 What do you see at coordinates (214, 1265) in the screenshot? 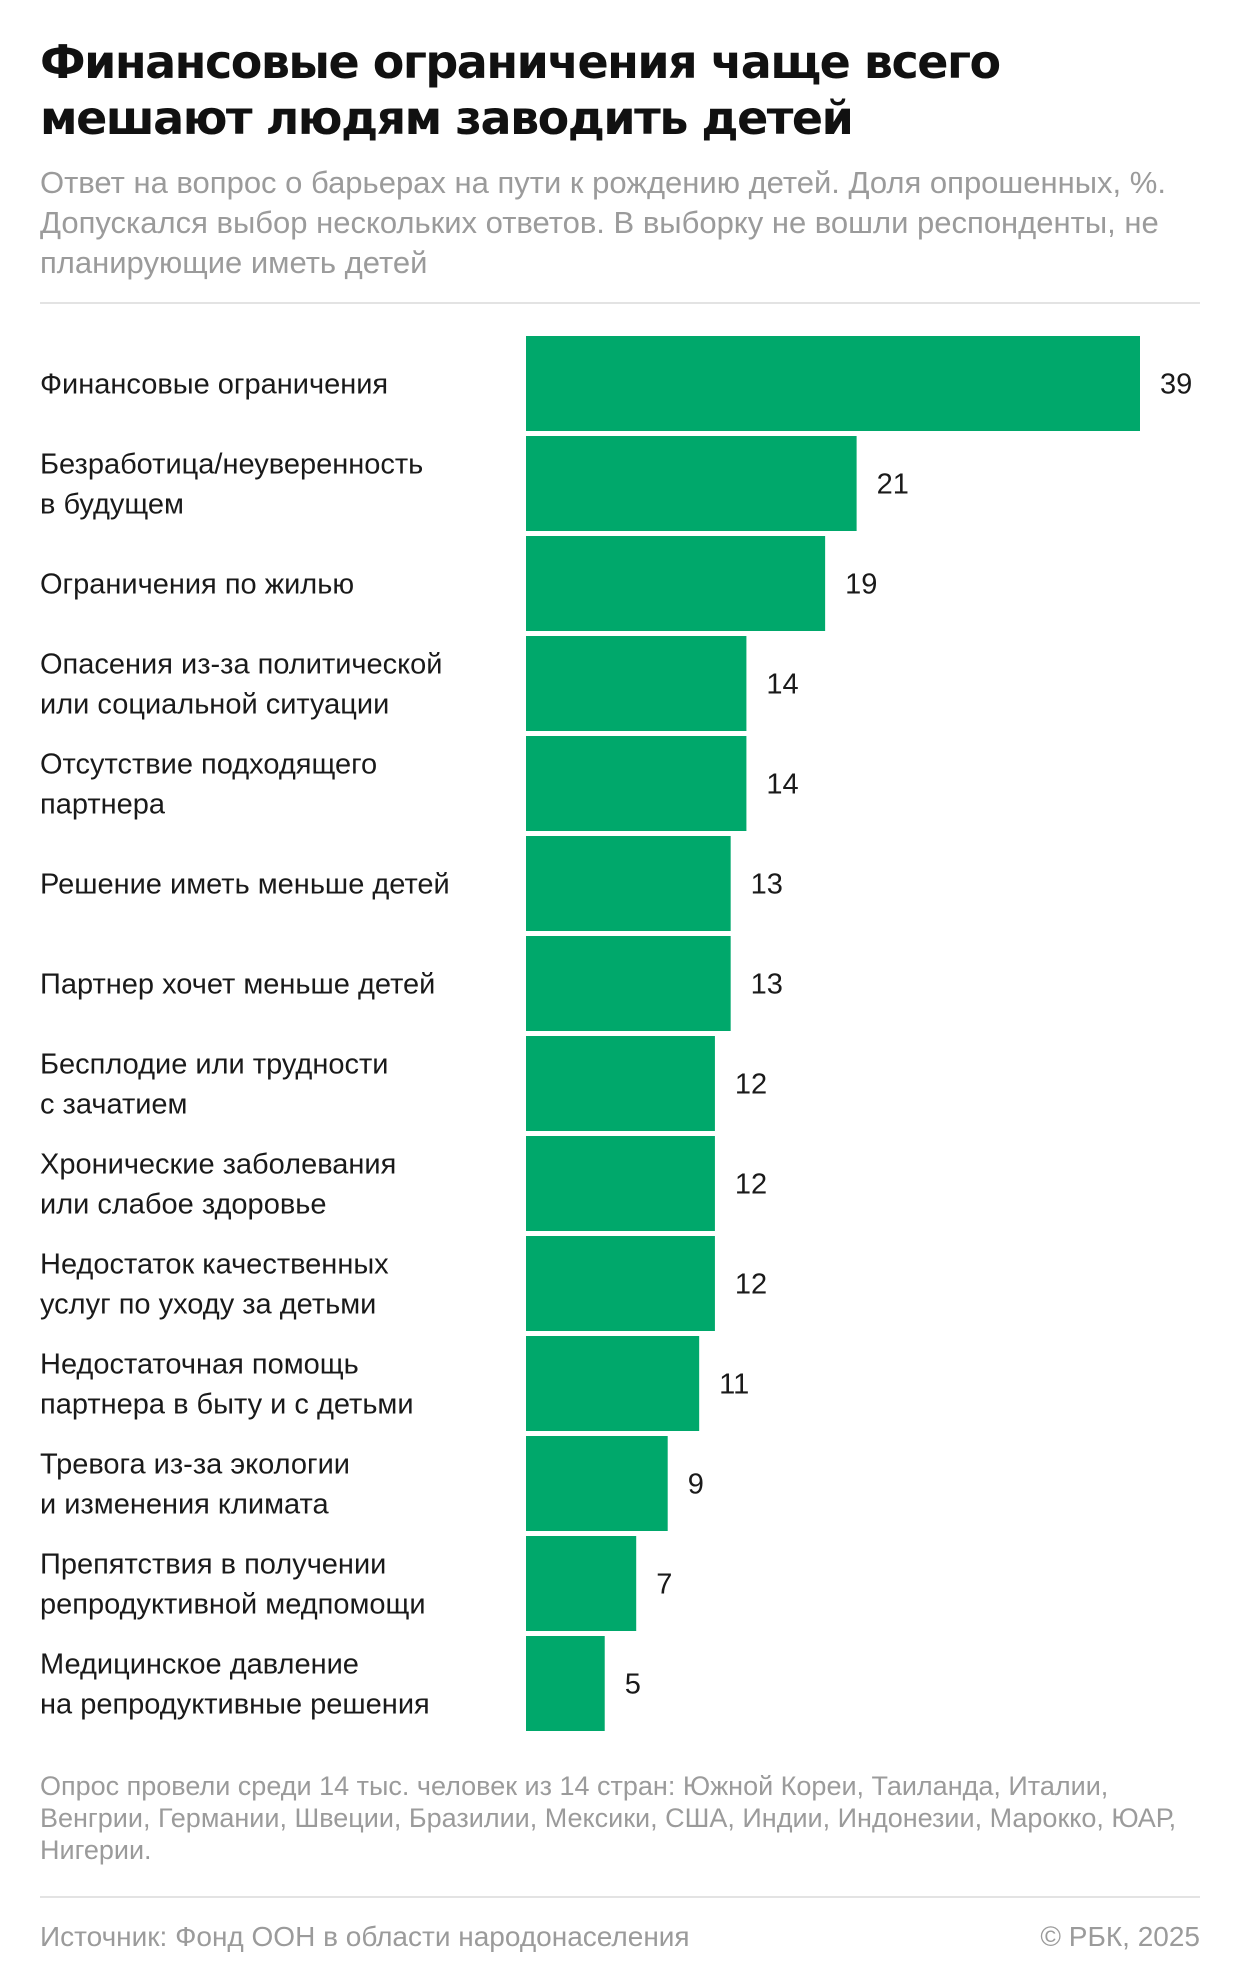
I see `category-label-10-line-1: Недостаток качественных` at bounding box center [214, 1265].